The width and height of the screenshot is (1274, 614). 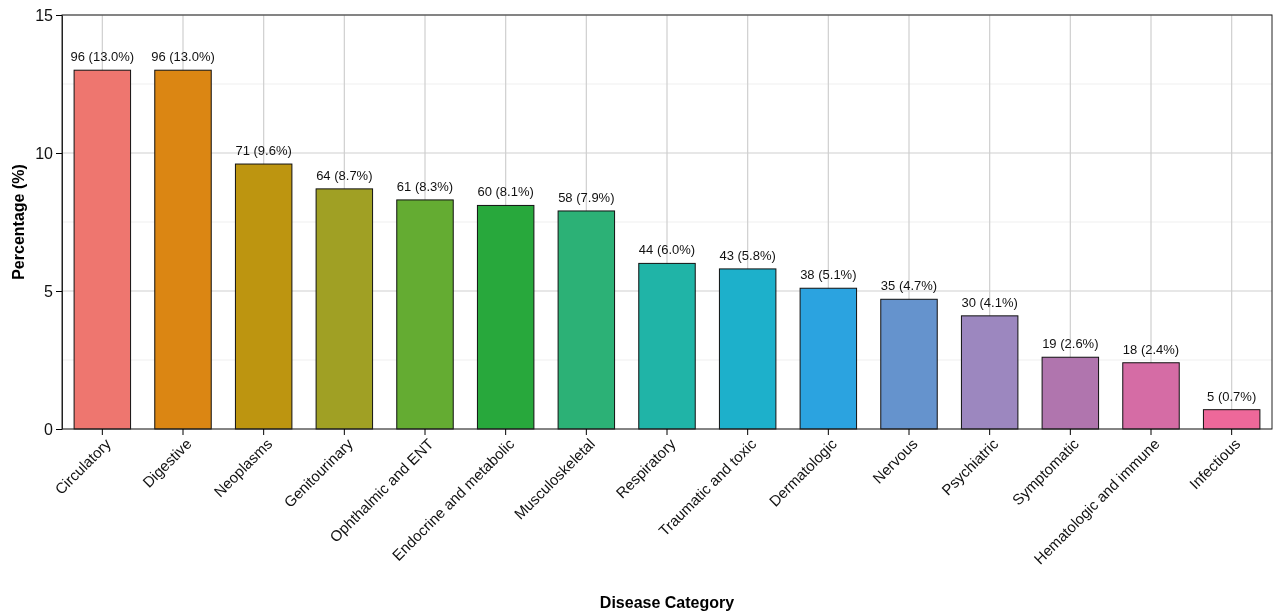 What do you see at coordinates (344, 175) in the screenshot?
I see `data-label: 64 (8.7%)` at bounding box center [344, 175].